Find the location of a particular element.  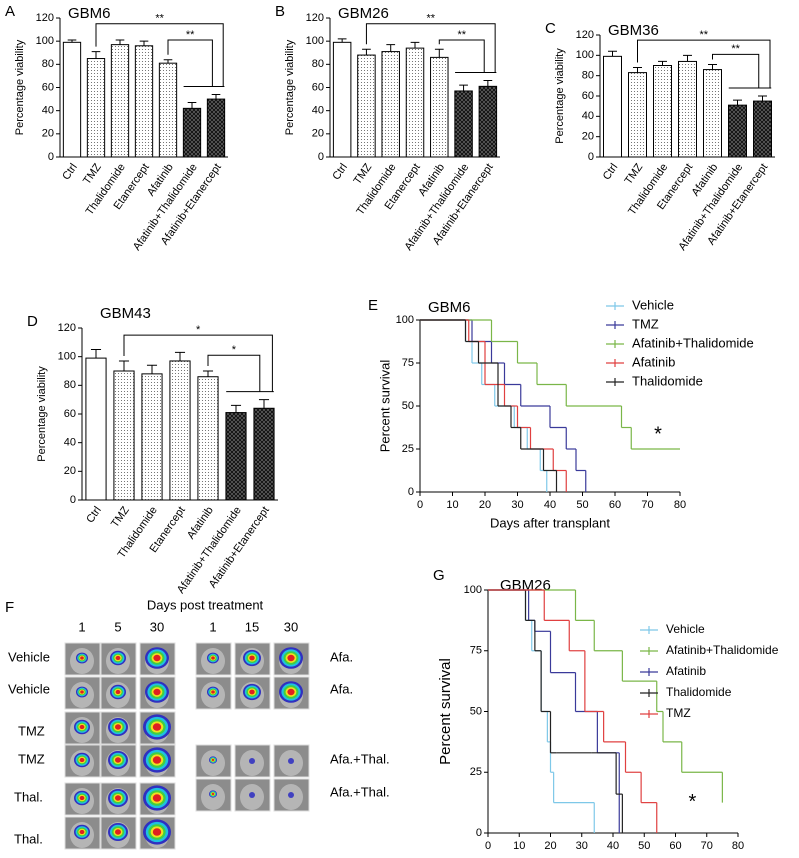

row-label: Afa. is located at coordinates (341, 688).